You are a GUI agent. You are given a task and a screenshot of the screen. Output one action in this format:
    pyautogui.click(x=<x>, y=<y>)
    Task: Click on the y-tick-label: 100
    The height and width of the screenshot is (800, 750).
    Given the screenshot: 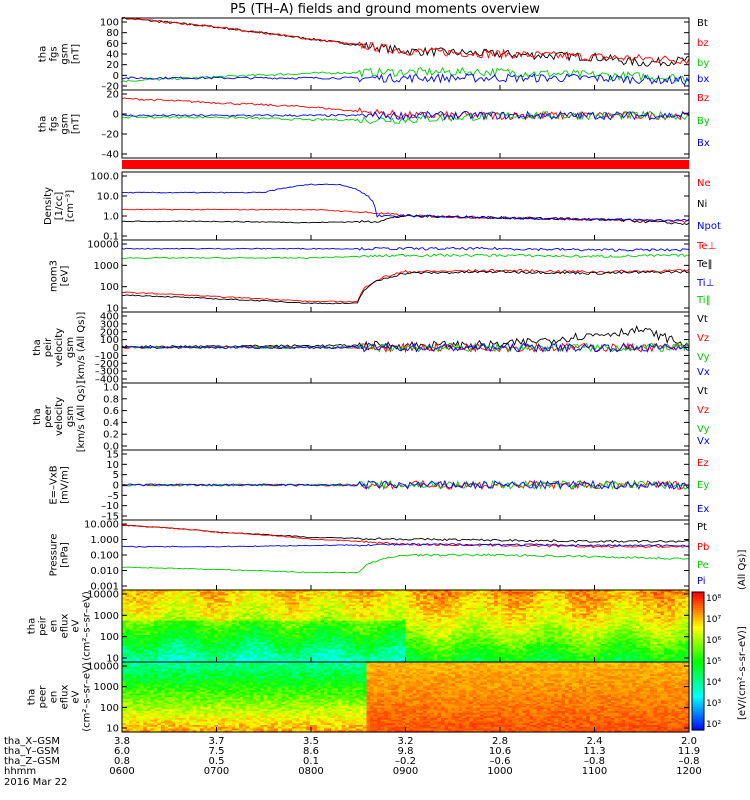 What is the action you would take?
    pyautogui.click(x=109, y=287)
    